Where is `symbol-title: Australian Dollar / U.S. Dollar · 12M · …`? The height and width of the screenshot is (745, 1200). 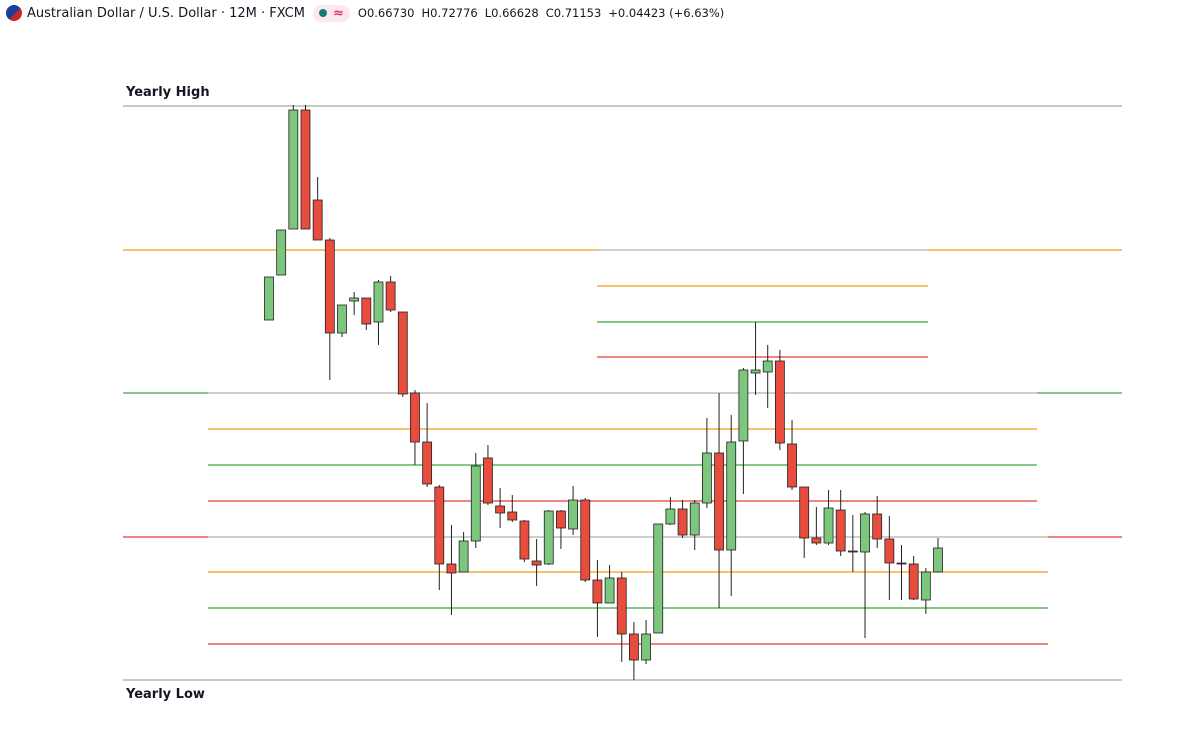 symbol-title: Australian Dollar / U.S. Dollar · 12M · … is located at coordinates (166, 13).